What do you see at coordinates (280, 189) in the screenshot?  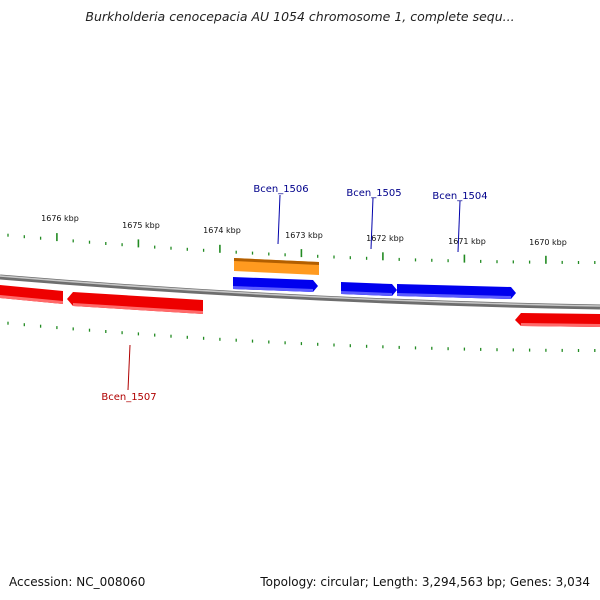 I see `gene-label-bcen-1506: Bcen_1506` at bounding box center [280, 189].